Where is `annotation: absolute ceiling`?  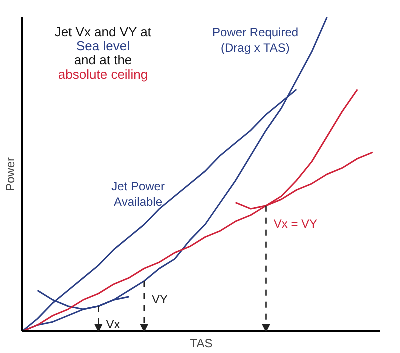 annotation: absolute ceiling is located at coordinates (103, 74).